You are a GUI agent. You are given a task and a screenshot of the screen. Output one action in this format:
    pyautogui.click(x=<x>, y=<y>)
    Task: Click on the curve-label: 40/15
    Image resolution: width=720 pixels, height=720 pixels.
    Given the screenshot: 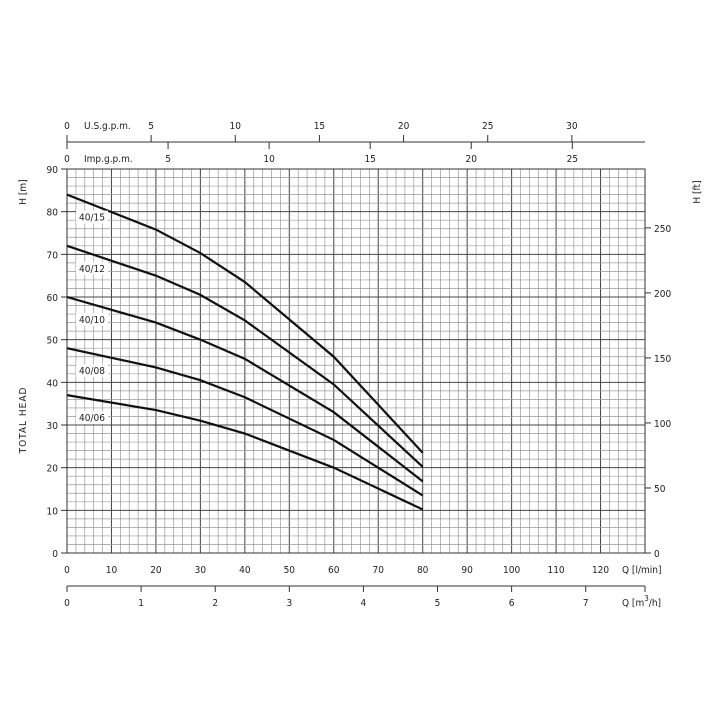 What is the action you would take?
    pyautogui.click(x=92, y=218)
    